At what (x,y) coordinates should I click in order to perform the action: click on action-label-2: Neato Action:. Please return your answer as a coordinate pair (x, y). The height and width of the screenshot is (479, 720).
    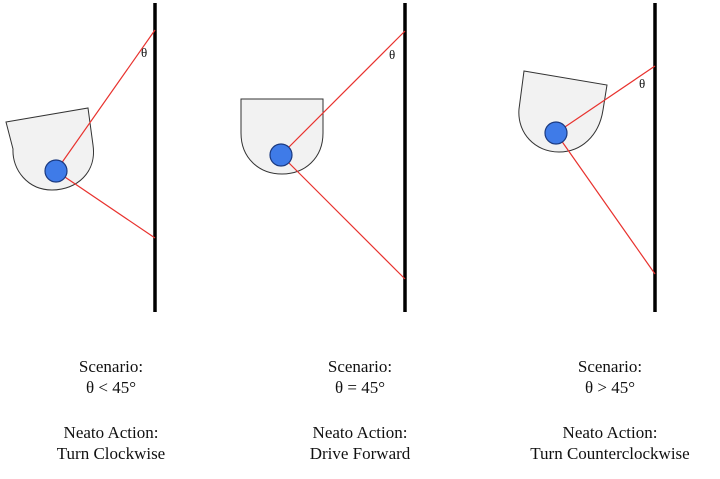
    Looking at the image, I should click on (360, 432).